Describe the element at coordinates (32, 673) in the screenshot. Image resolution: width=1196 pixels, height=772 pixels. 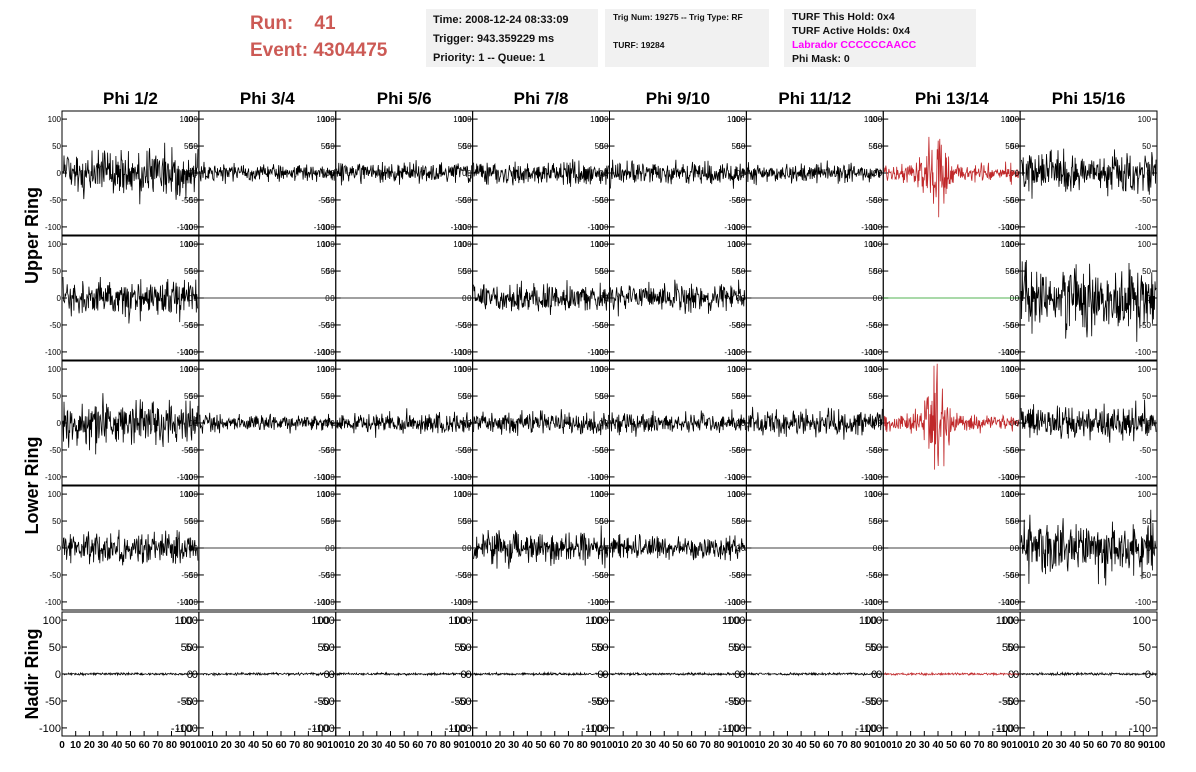
I see `ring-label: Nadir Ring` at that location.